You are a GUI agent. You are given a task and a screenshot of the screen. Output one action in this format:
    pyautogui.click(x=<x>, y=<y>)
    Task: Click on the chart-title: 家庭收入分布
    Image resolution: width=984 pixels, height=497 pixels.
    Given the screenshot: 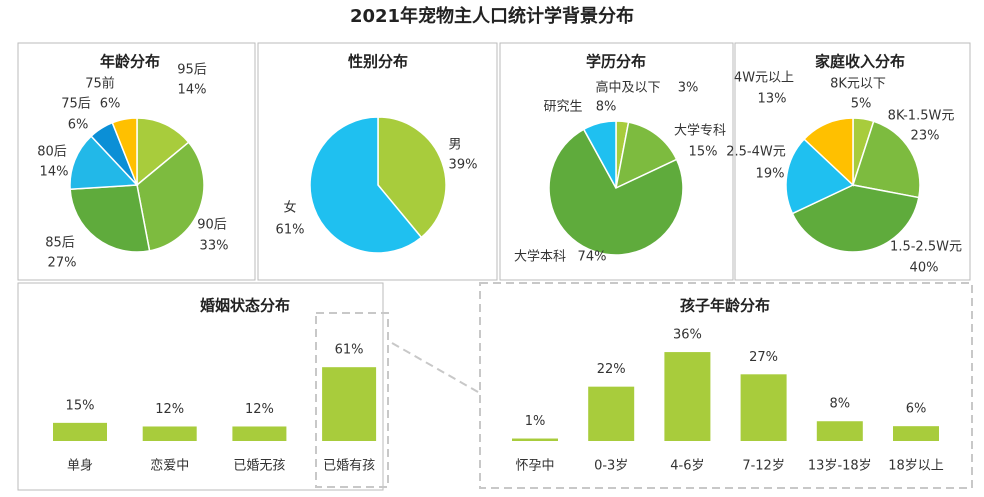 What is the action you would take?
    pyautogui.click(x=860, y=62)
    